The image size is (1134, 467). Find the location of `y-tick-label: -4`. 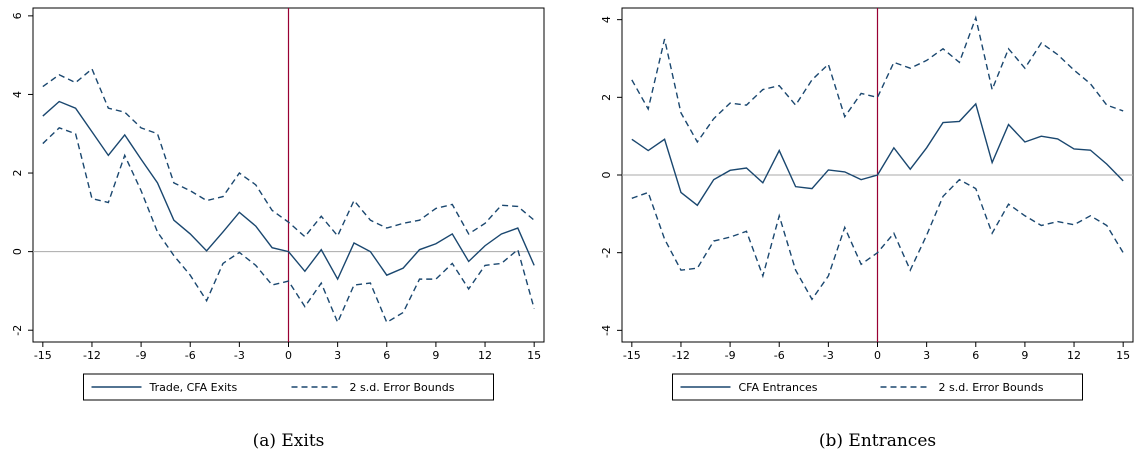

y-tick-label: -4 is located at coordinates (606, 330).